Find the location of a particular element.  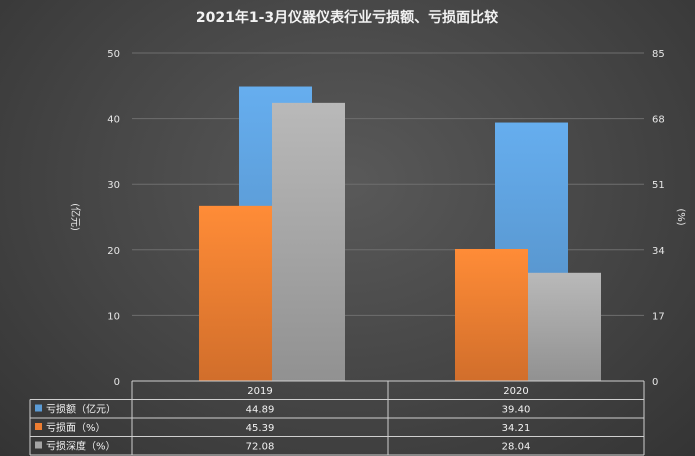

y-right-tick-label: 51 is located at coordinates (658, 185).